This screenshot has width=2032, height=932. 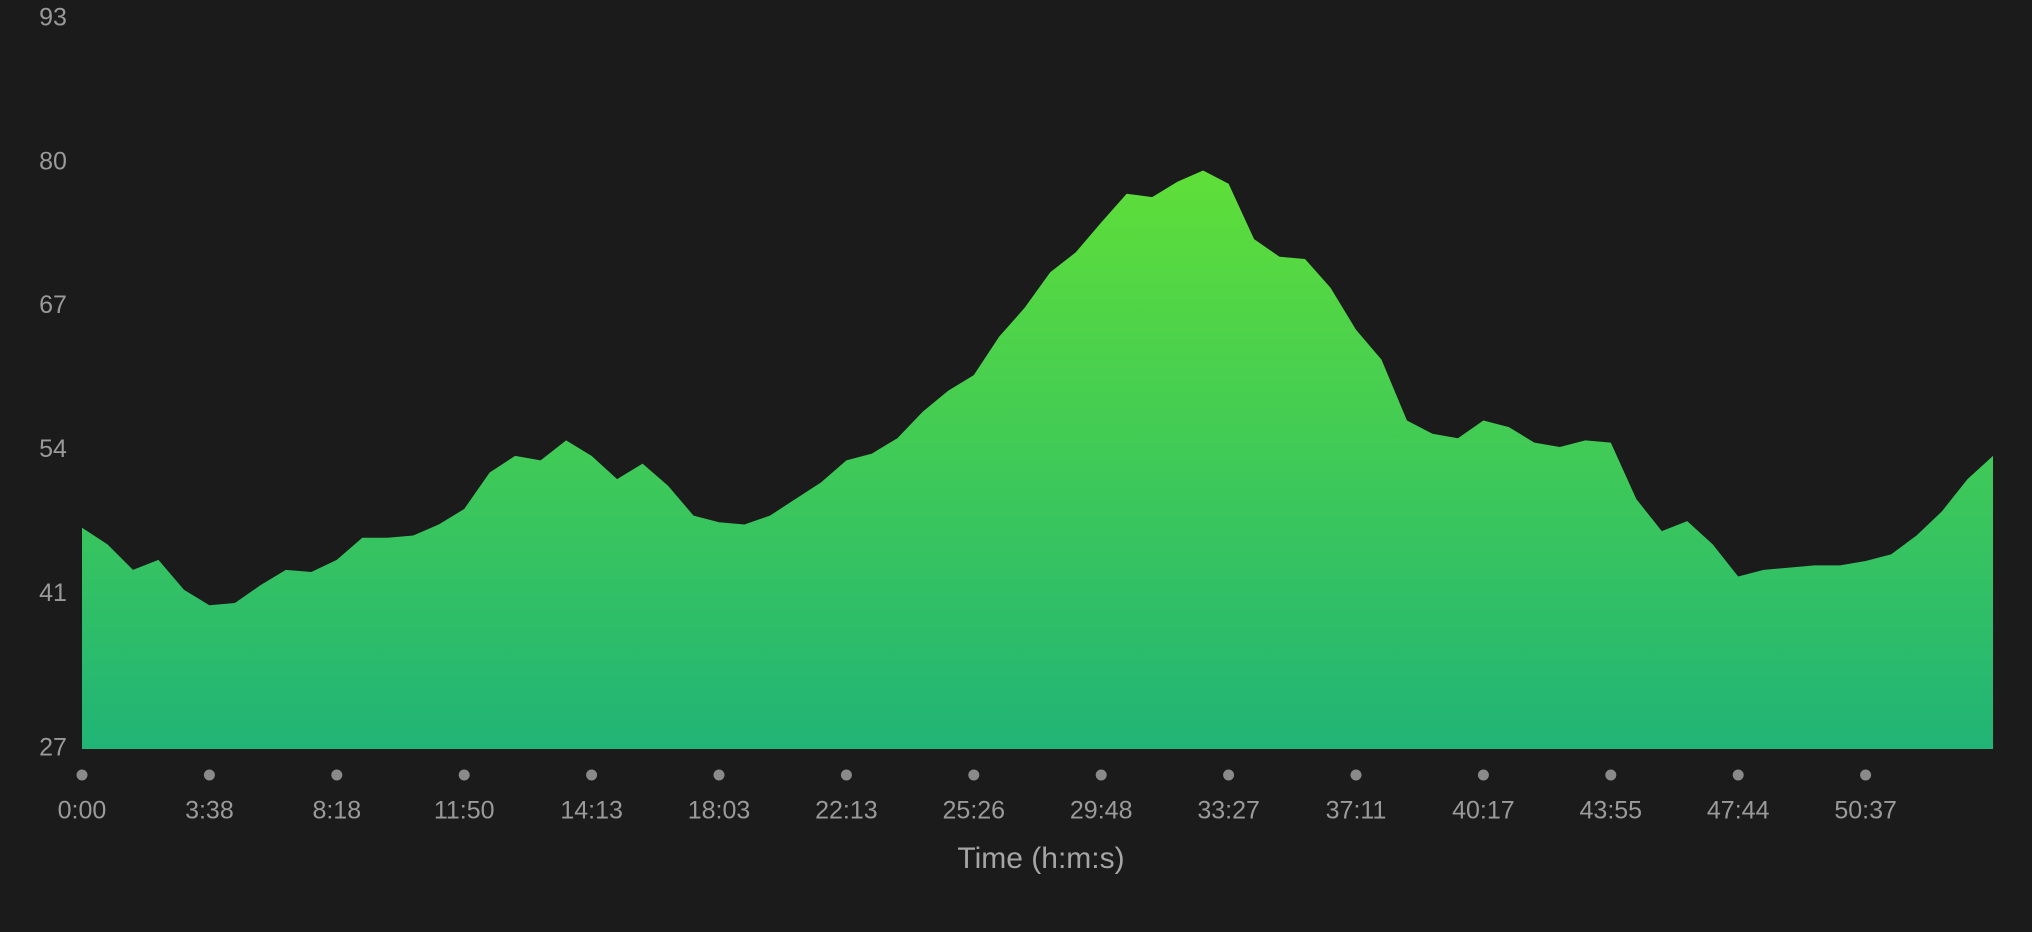 What do you see at coordinates (53, 161) in the screenshot?
I see `y-tick-label: 80` at bounding box center [53, 161].